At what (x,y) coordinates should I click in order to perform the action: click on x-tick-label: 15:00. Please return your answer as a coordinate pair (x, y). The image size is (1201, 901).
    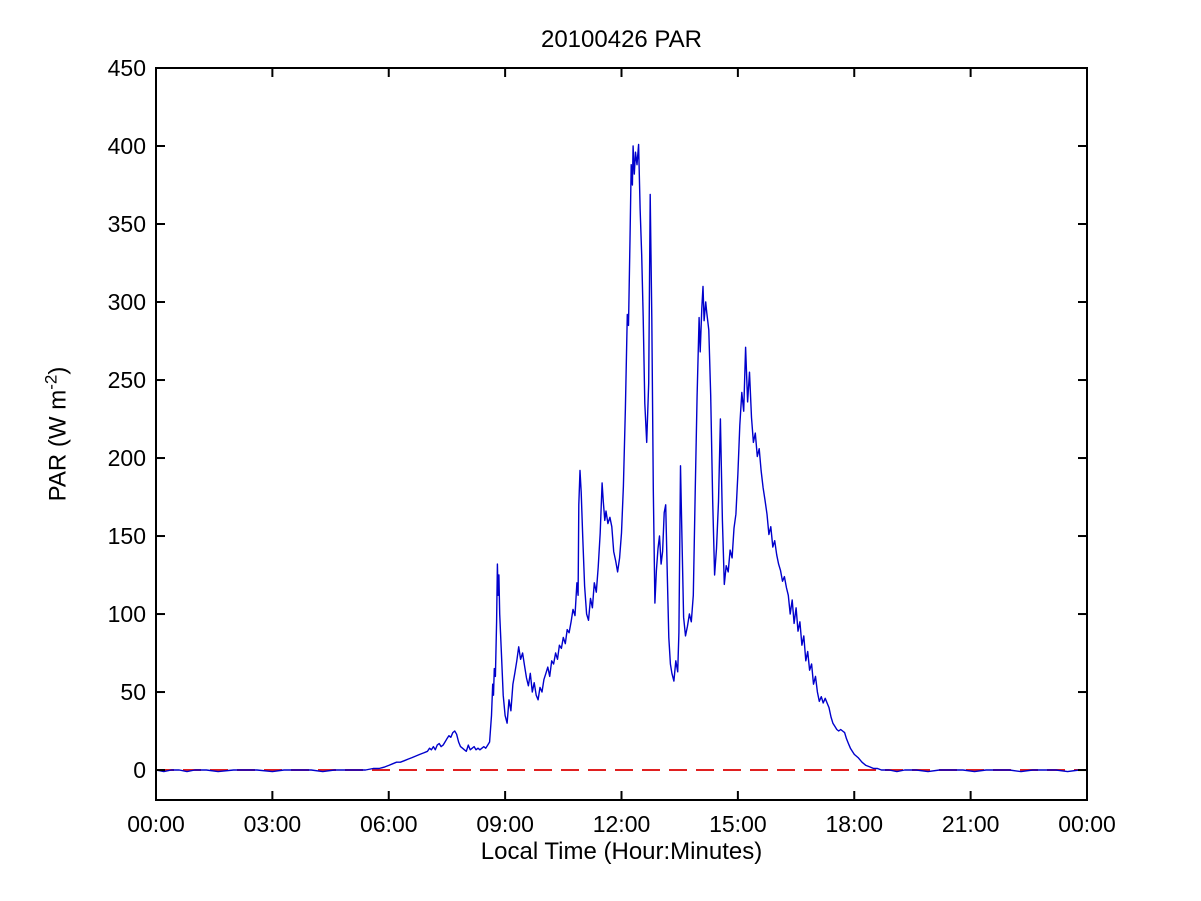
    Looking at the image, I should click on (738, 824).